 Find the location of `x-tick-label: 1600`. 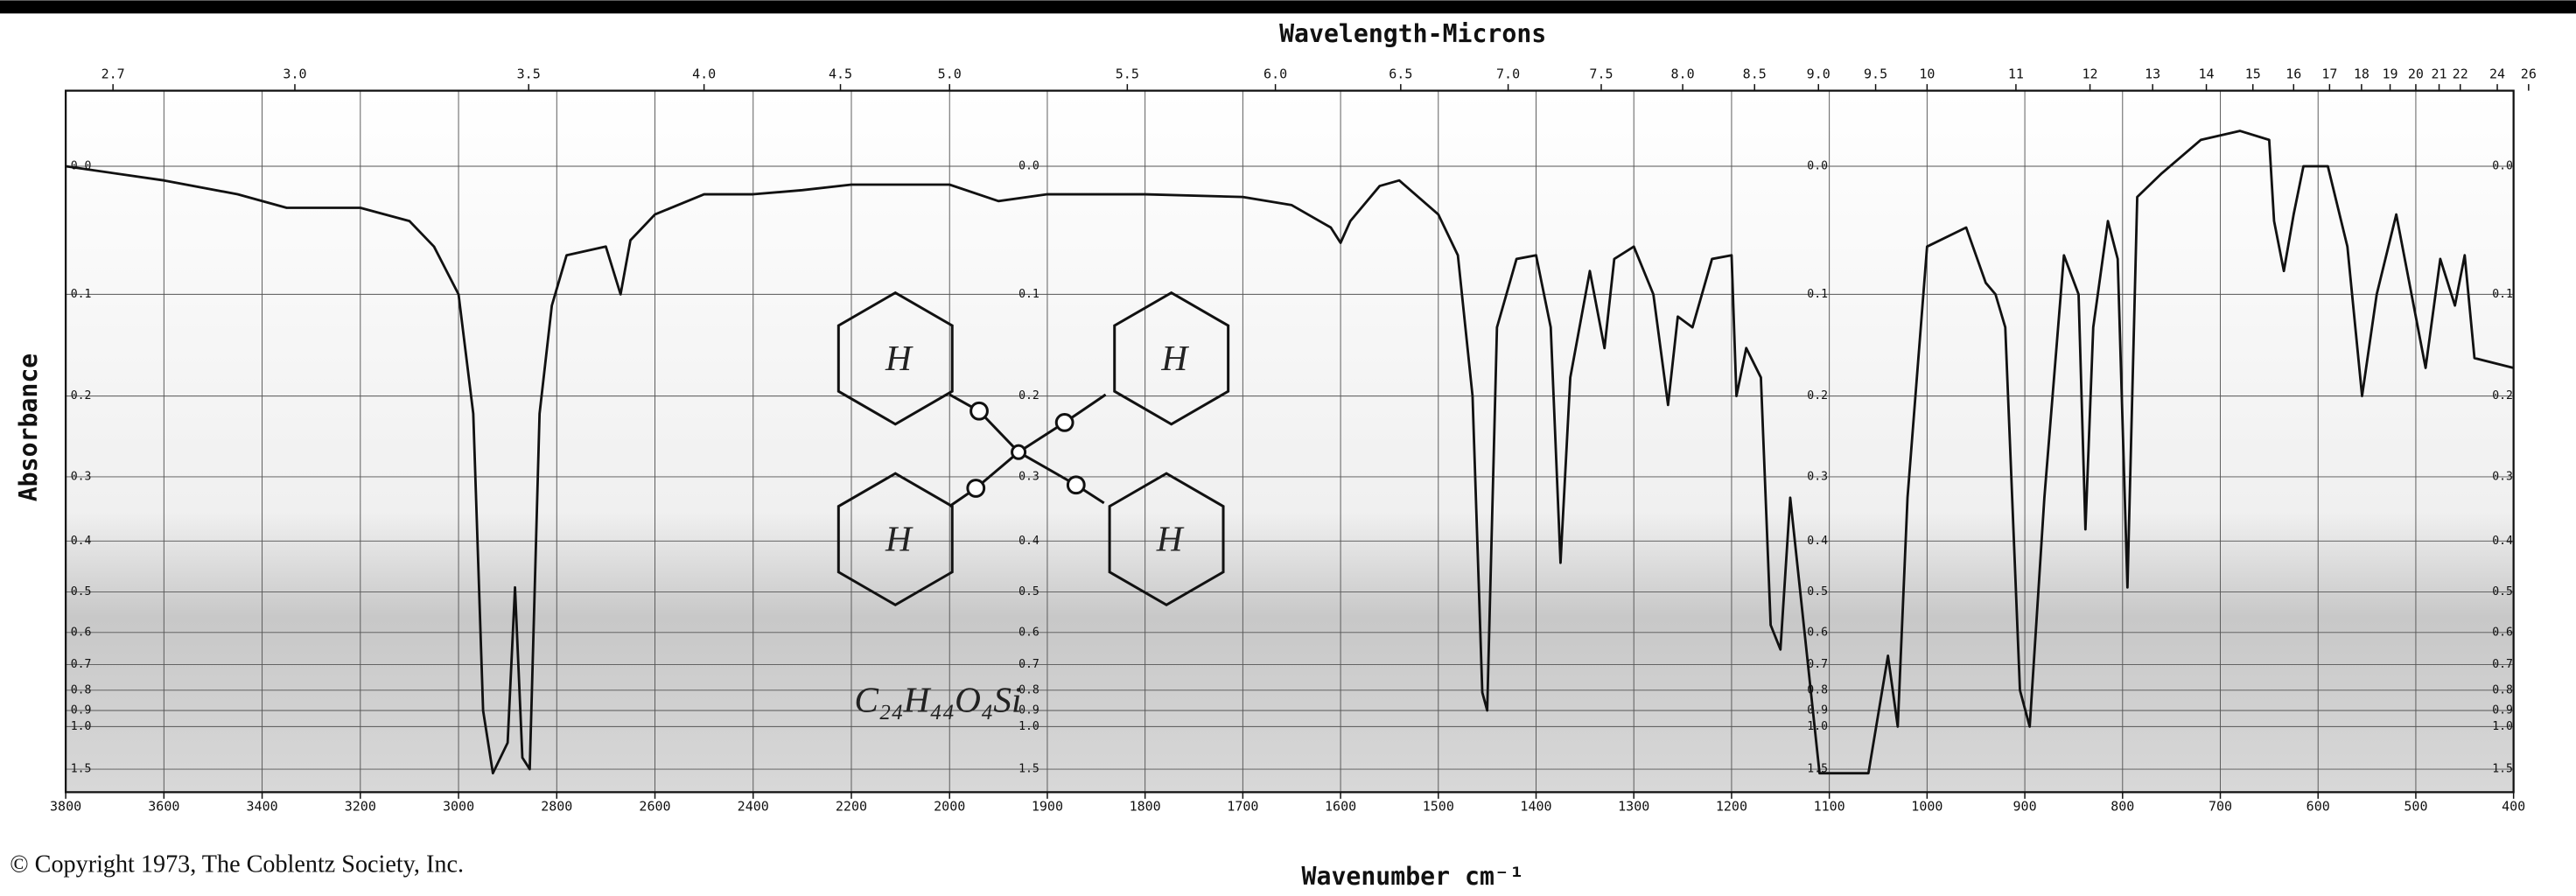

x-tick-label: 1600 is located at coordinates (1340, 807).